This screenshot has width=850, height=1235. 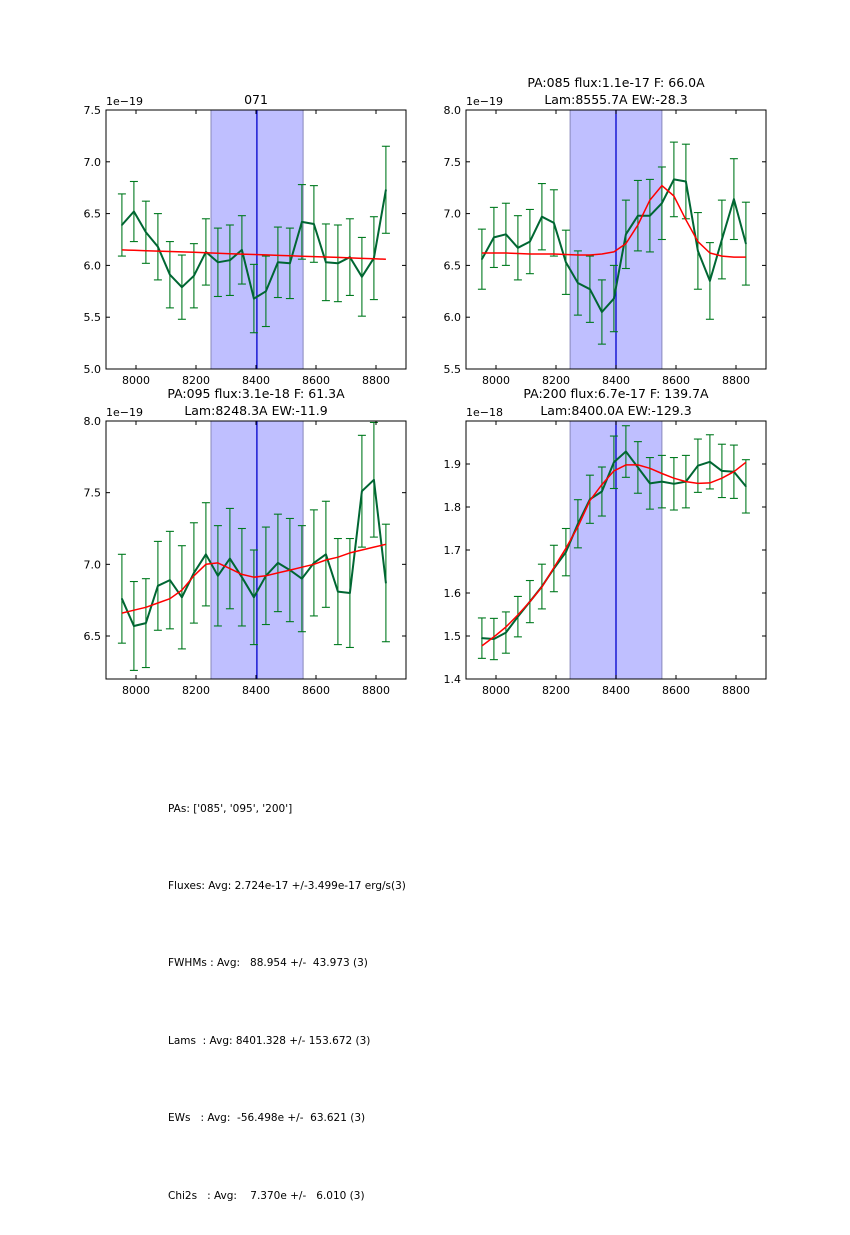 What do you see at coordinates (453, 636) in the screenshot?
I see `y-tick-label: 1.5` at bounding box center [453, 636].